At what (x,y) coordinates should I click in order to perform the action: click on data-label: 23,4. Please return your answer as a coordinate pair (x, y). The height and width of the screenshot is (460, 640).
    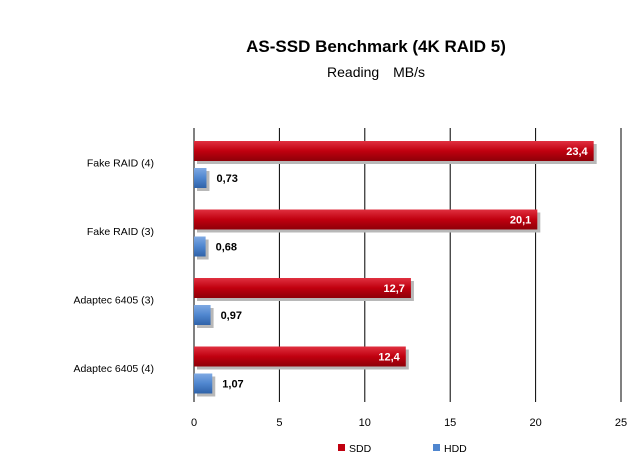
    Looking at the image, I should click on (577, 152).